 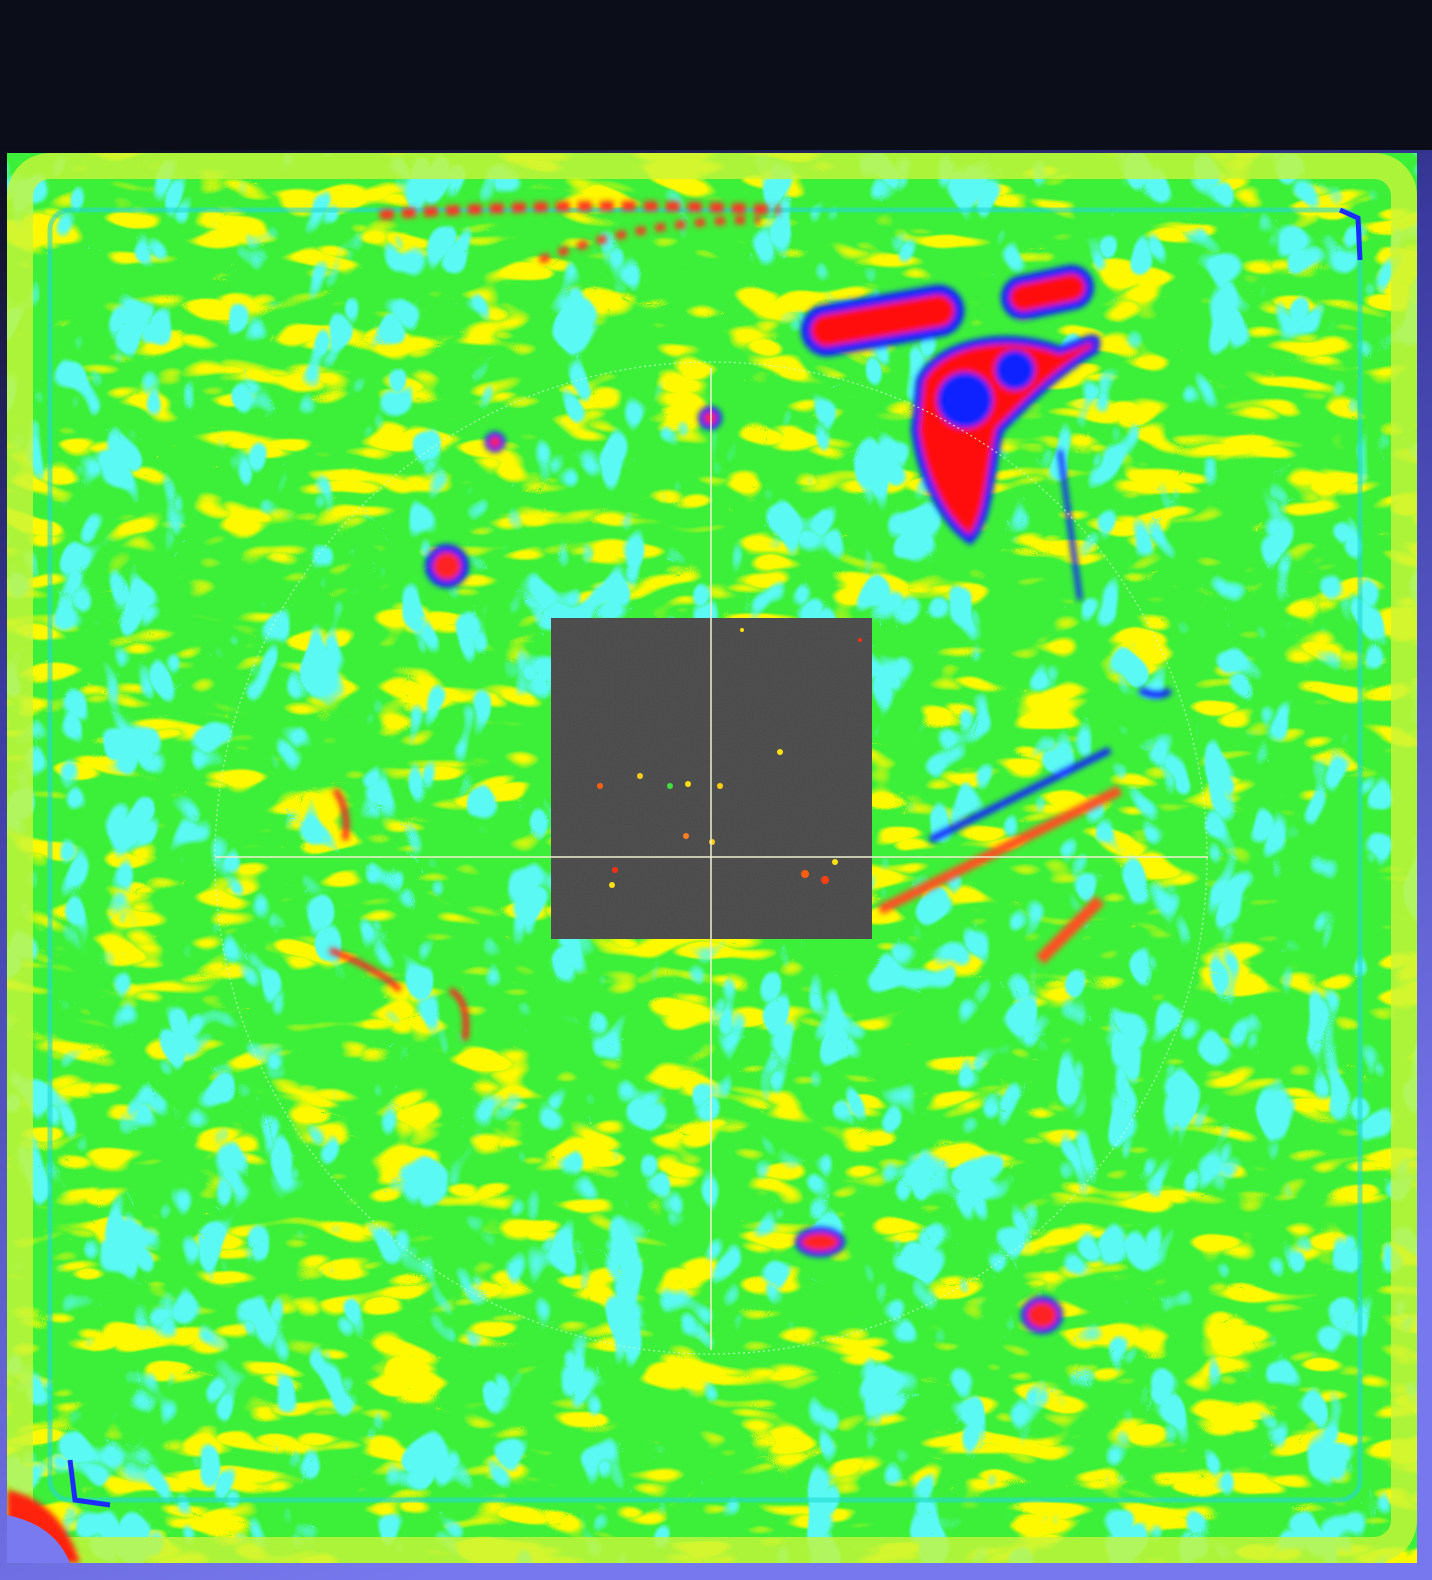 What do you see at coordinates (716, 75) in the screenshot?
I see `top-bar` at bounding box center [716, 75].